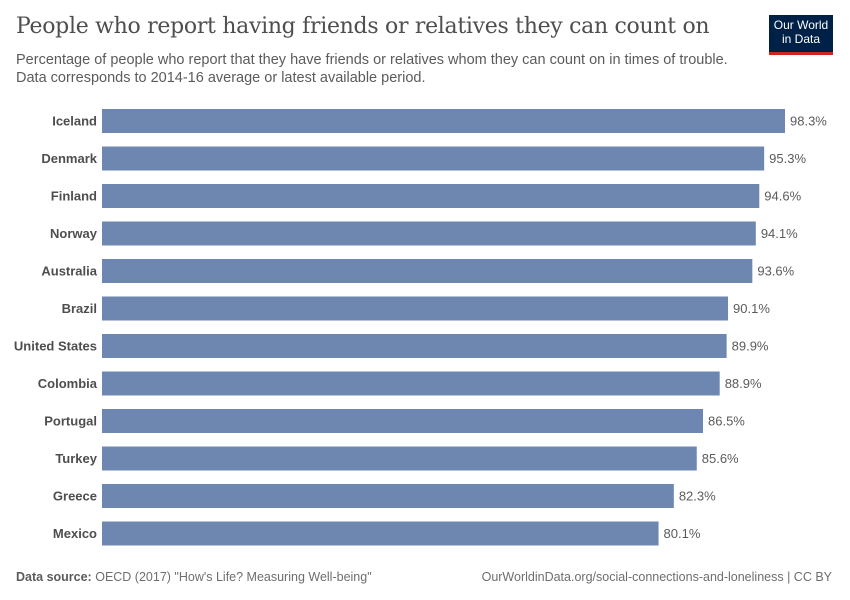 The width and height of the screenshot is (850, 600). What do you see at coordinates (70, 421) in the screenshot?
I see `category-label: Portugal` at bounding box center [70, 421].